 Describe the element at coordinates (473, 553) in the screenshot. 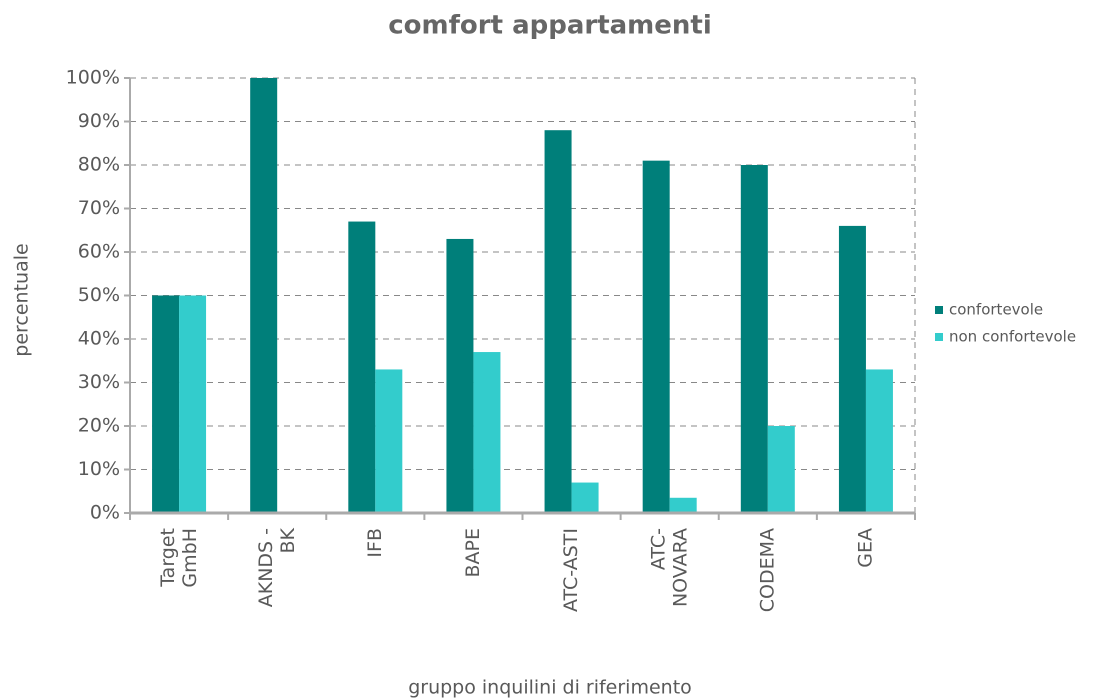

I see `x-tick-label: BAPE` at that location.